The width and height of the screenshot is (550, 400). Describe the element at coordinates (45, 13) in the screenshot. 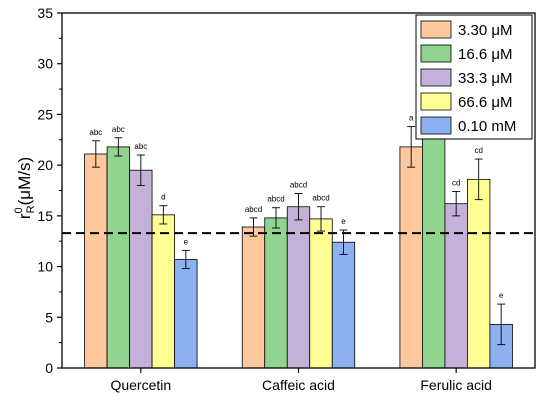

I see `y-tick-label: 35` at that location.